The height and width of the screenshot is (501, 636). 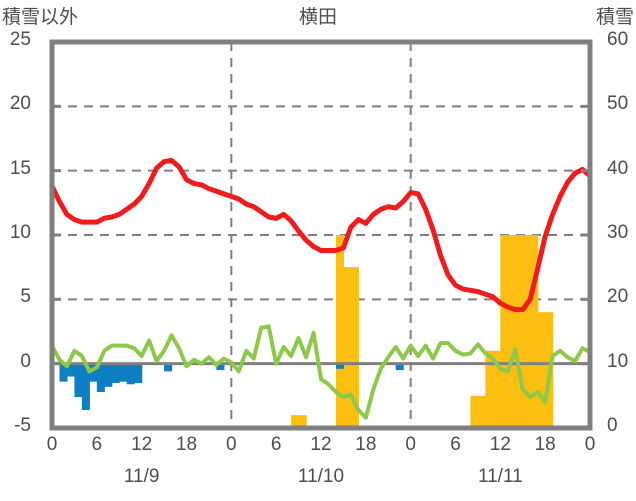 I want to click on left-axis-tick-label: -5, so click(x=22, y=425).